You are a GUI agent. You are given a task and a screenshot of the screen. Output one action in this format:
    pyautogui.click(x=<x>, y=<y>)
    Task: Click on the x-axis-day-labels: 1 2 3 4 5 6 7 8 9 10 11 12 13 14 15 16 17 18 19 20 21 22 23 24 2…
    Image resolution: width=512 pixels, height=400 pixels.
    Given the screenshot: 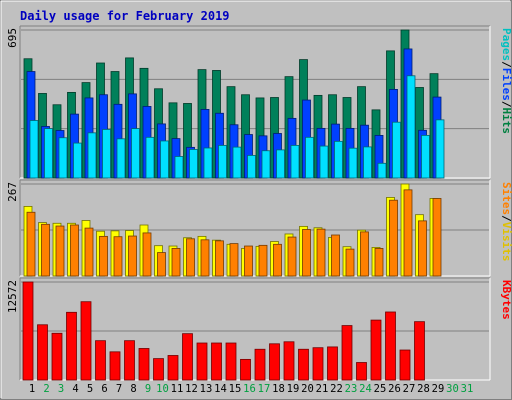 What is the action you would take?
    pyautogui.click(x=251, y=389)
    